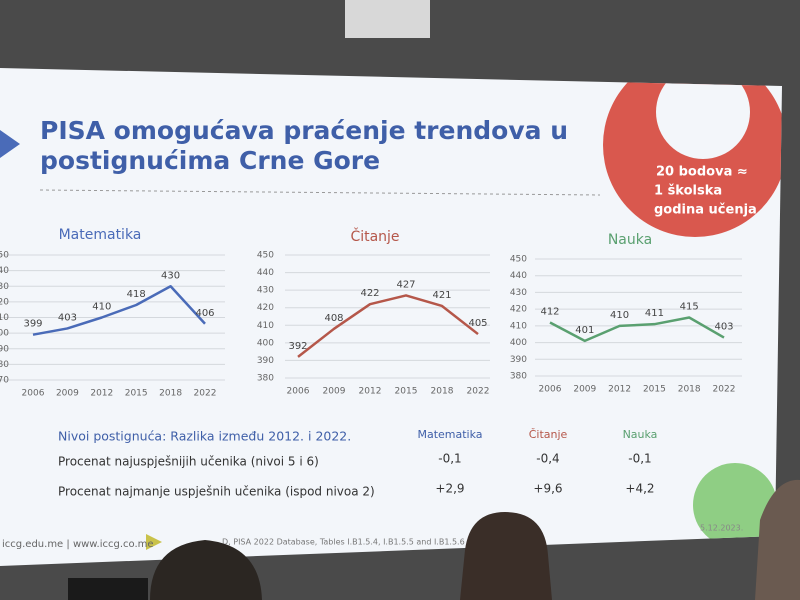  Describe the element at coordinates (100, 235) in the screenshot. I see `chart-title: Matematika` at that location.